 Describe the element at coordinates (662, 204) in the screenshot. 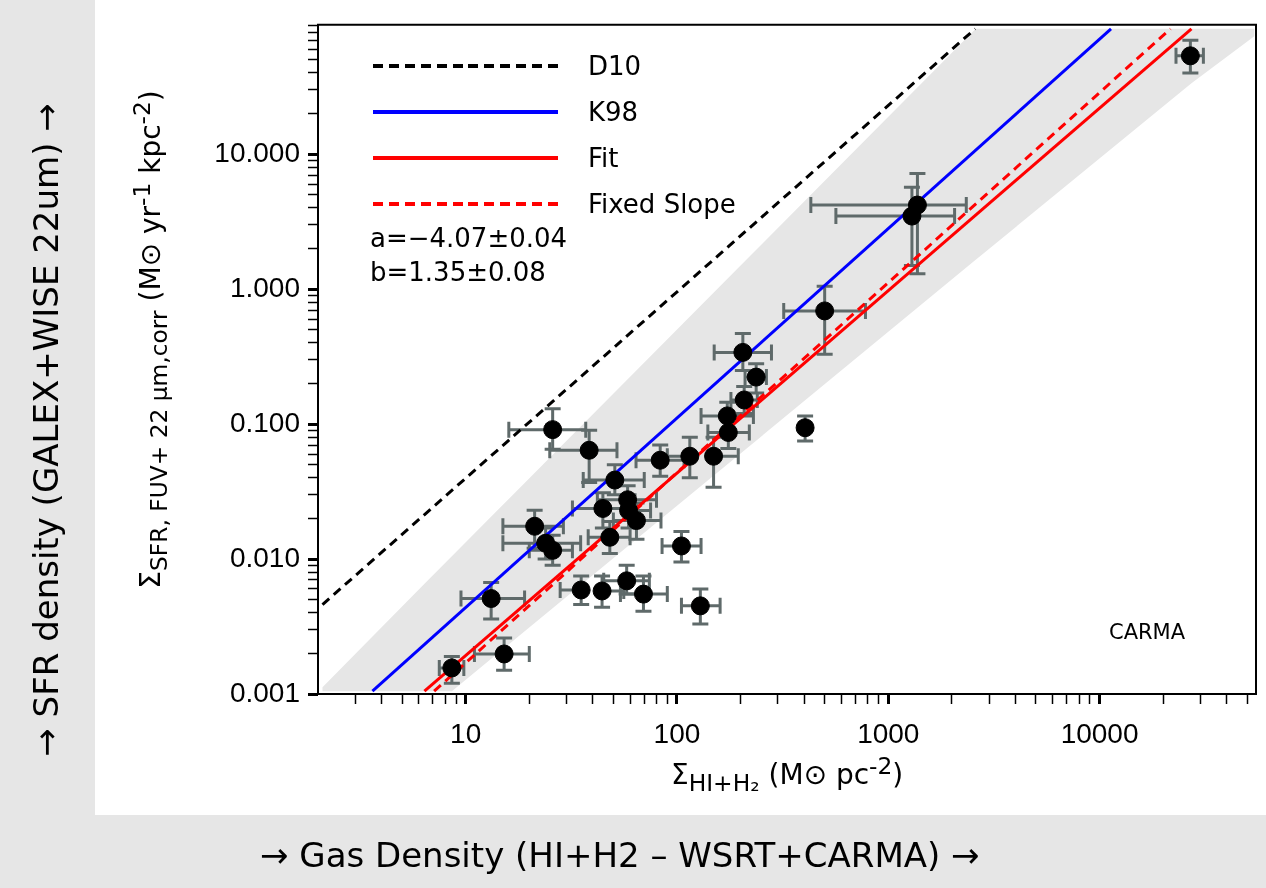

I see `legend-label: Fixed Slope` at that location.